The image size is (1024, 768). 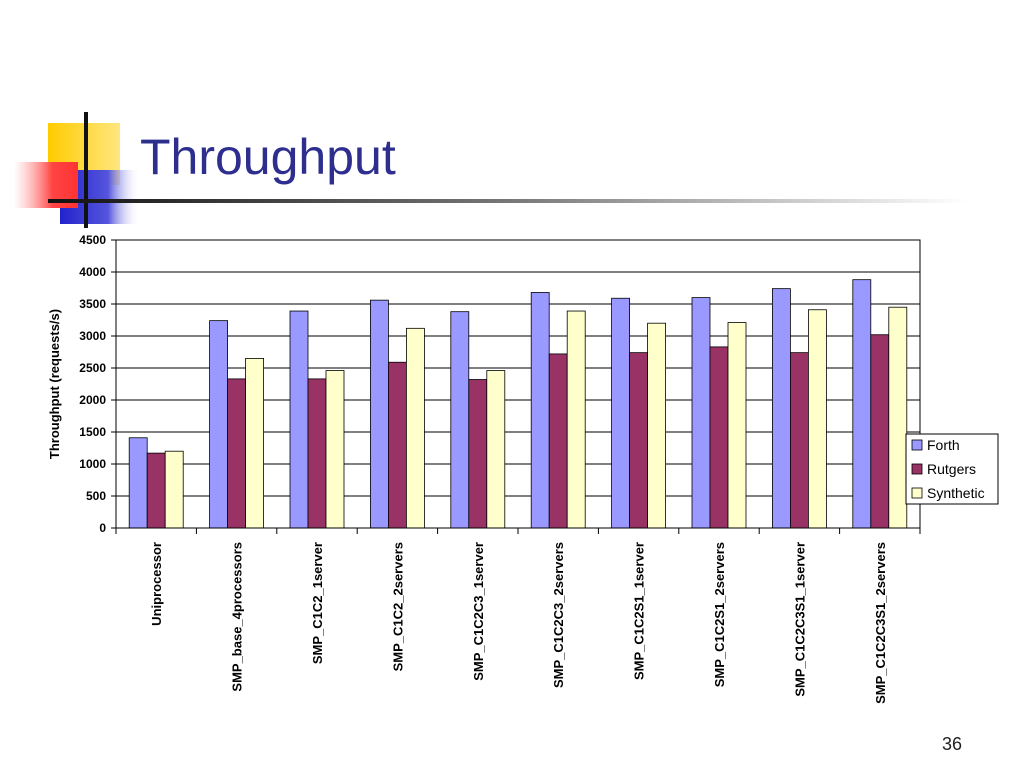 What do you see at coordinates (317, 603) in the screenshot?
I see `category-label: SMP_C1C2_1server` at bounding box center [317, 603].